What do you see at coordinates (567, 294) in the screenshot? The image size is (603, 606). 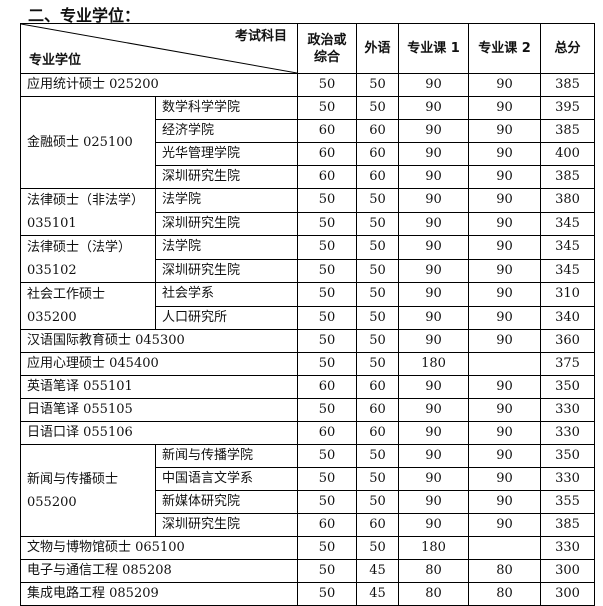 I see `score-total: 310` at bounding box center [567, 294].